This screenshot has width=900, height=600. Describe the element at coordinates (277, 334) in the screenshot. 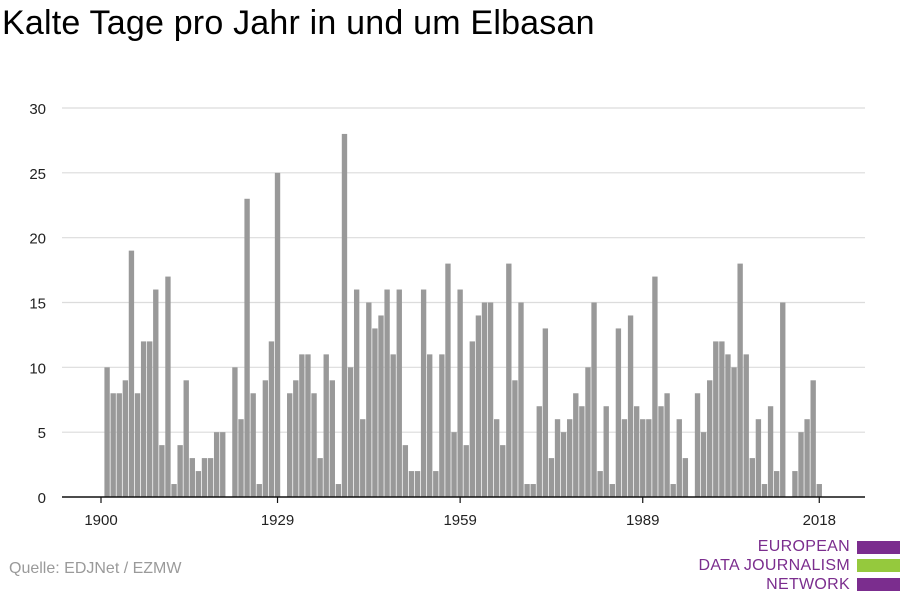

I see `bar-1929` at that location.